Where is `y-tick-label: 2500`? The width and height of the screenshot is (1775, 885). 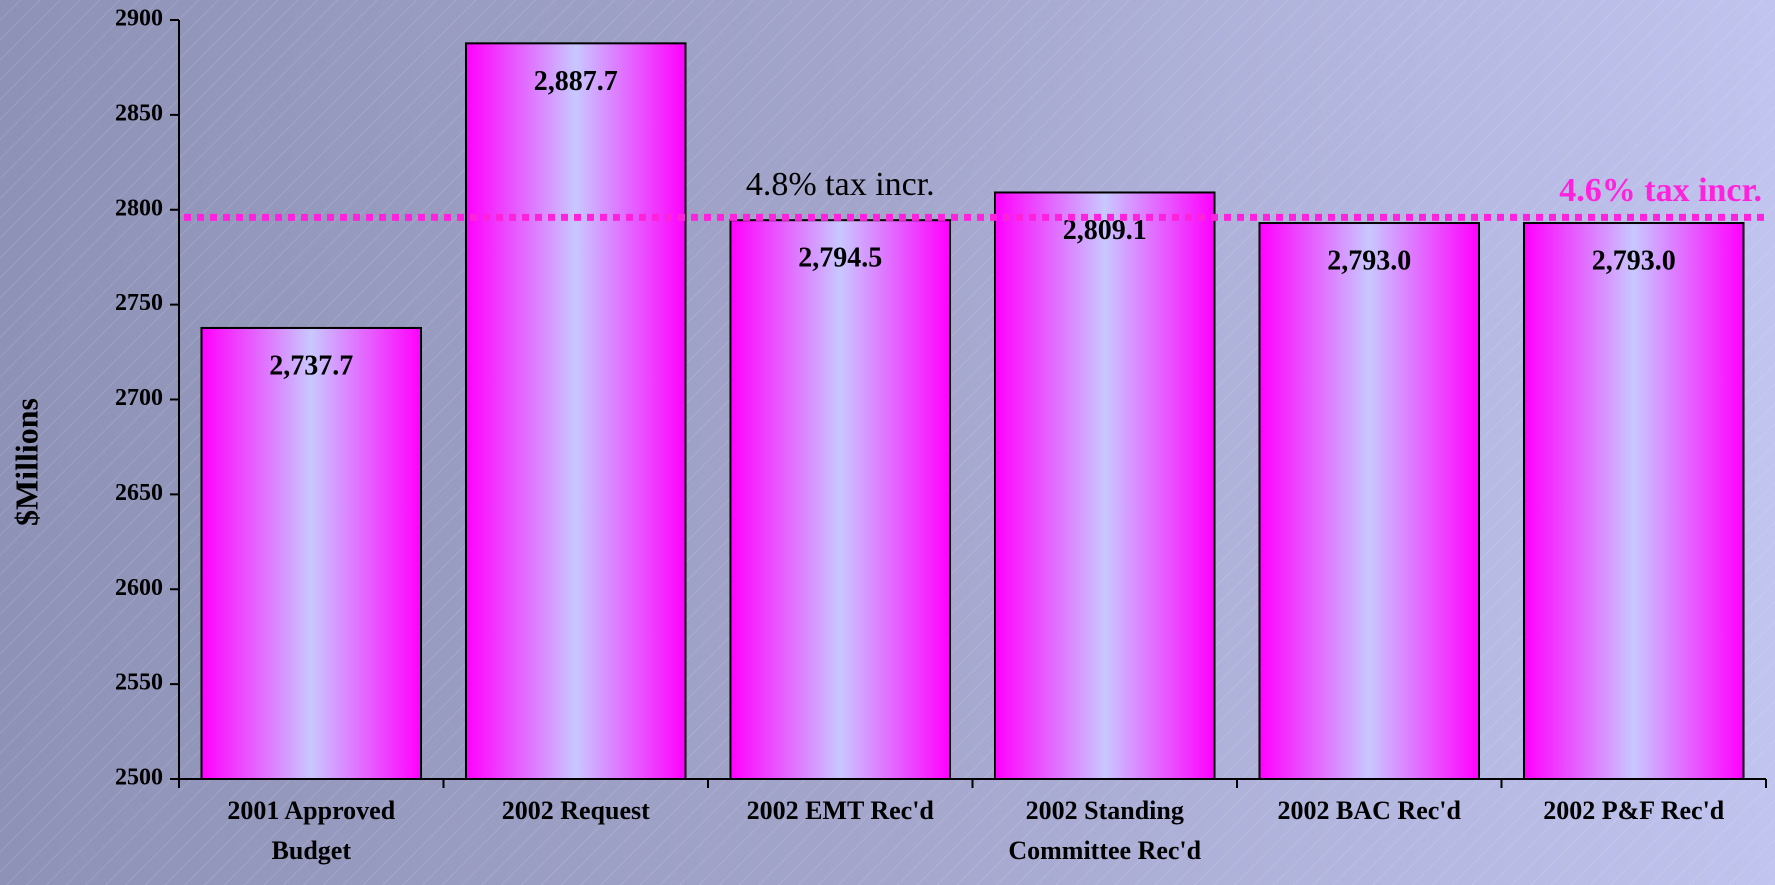
y-tick-label: 2500 is located at coordinates (139, 778).